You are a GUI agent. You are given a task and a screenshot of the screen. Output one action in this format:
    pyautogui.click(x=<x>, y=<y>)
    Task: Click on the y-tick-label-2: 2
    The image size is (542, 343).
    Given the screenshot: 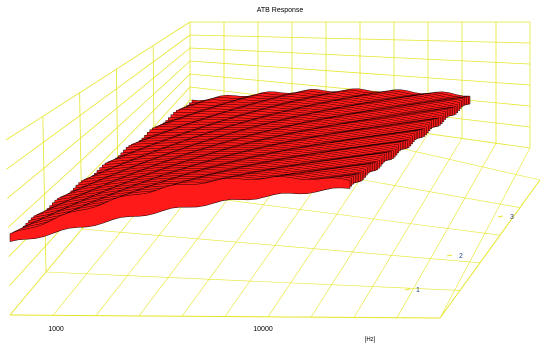 What is the action you would take?
    pyautogui.click(x=461, y=256)
    